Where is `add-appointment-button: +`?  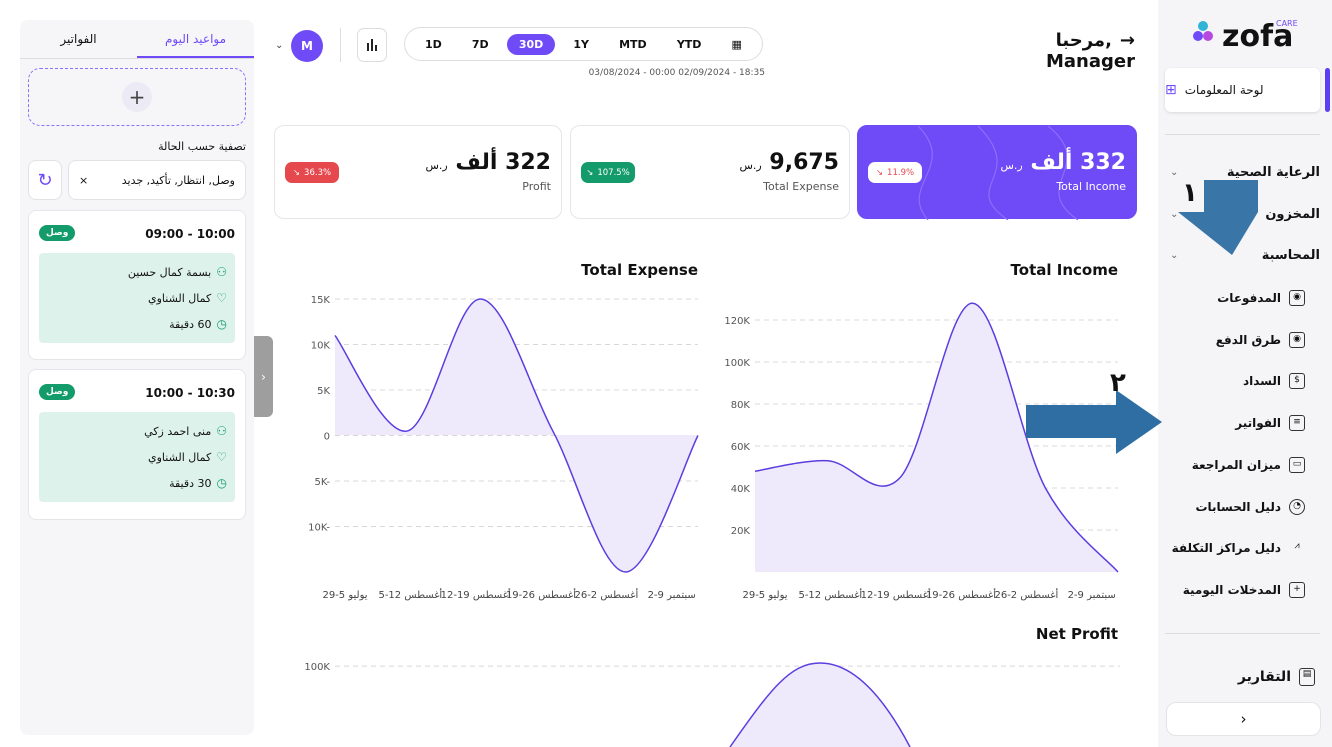 add-appointment-button: + is located at coordinates (137, 97).